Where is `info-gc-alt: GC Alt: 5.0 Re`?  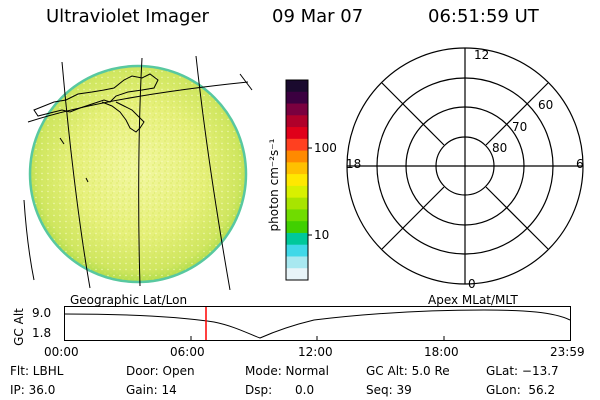 info-gc-alt: GC Alt: 5.0 Re is located at coordinates (408, 371).